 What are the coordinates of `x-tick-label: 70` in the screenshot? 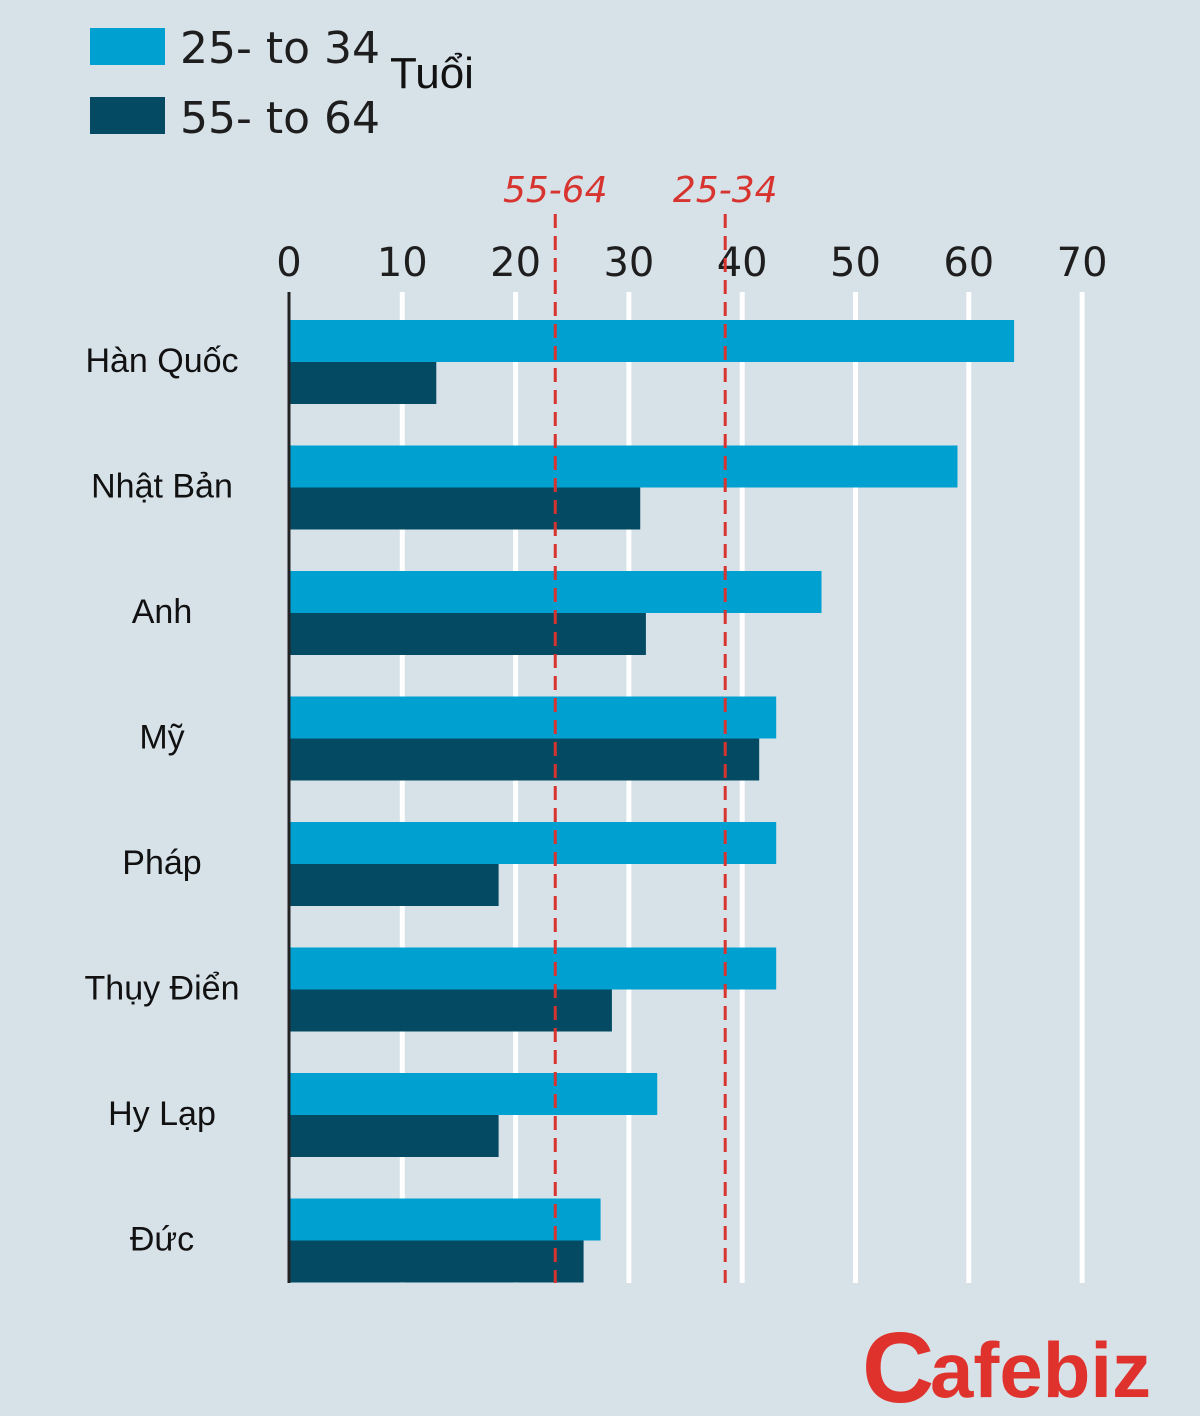 It's located at (1082, 263).